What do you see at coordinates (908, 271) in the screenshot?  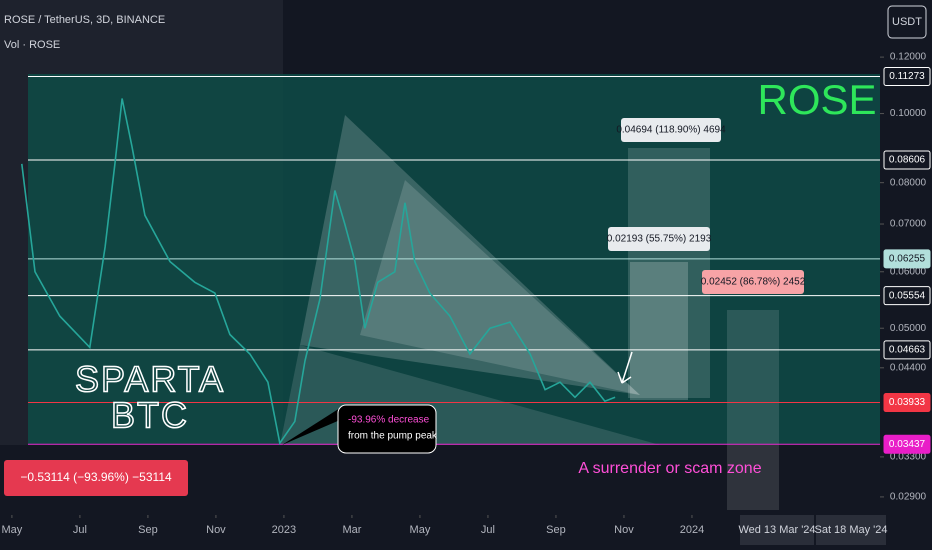 I see `y-tick-label: 0.06000` at bounding box center [908, 271].